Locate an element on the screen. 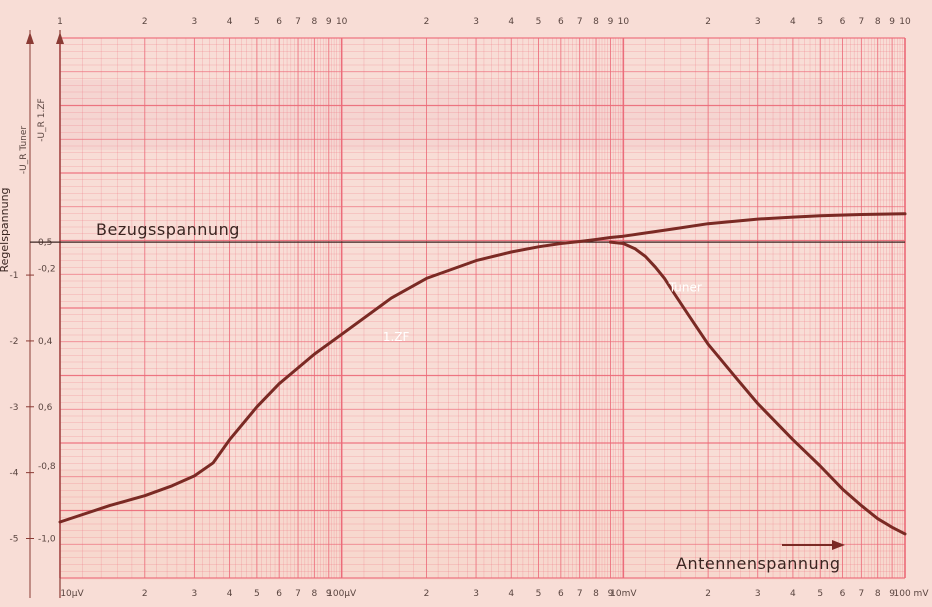 The width and height of the screenshot is (932, 607). y-inner-tick-label: -1,0 is located at coordinates (47, 539).